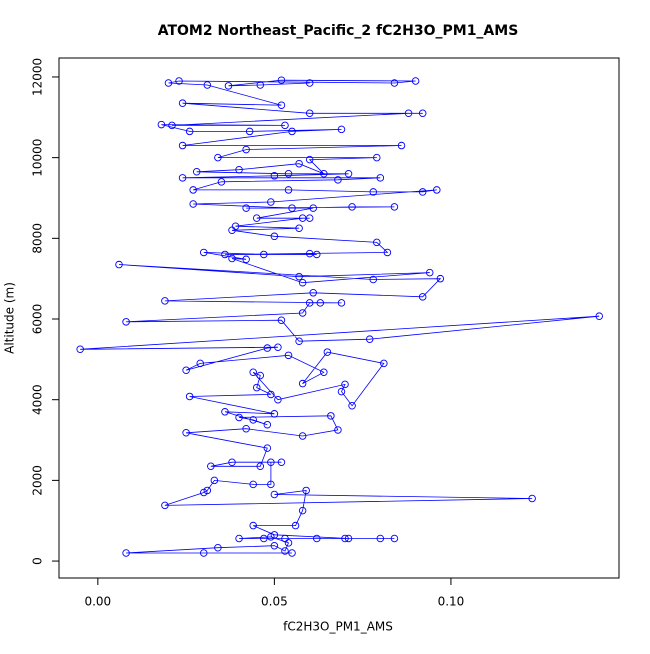 The width and height of the screenshot is (650, 654). Describe the element at coordinates (38, 319) in the screenshot. I see `y-tick-label: 6000` at that location.